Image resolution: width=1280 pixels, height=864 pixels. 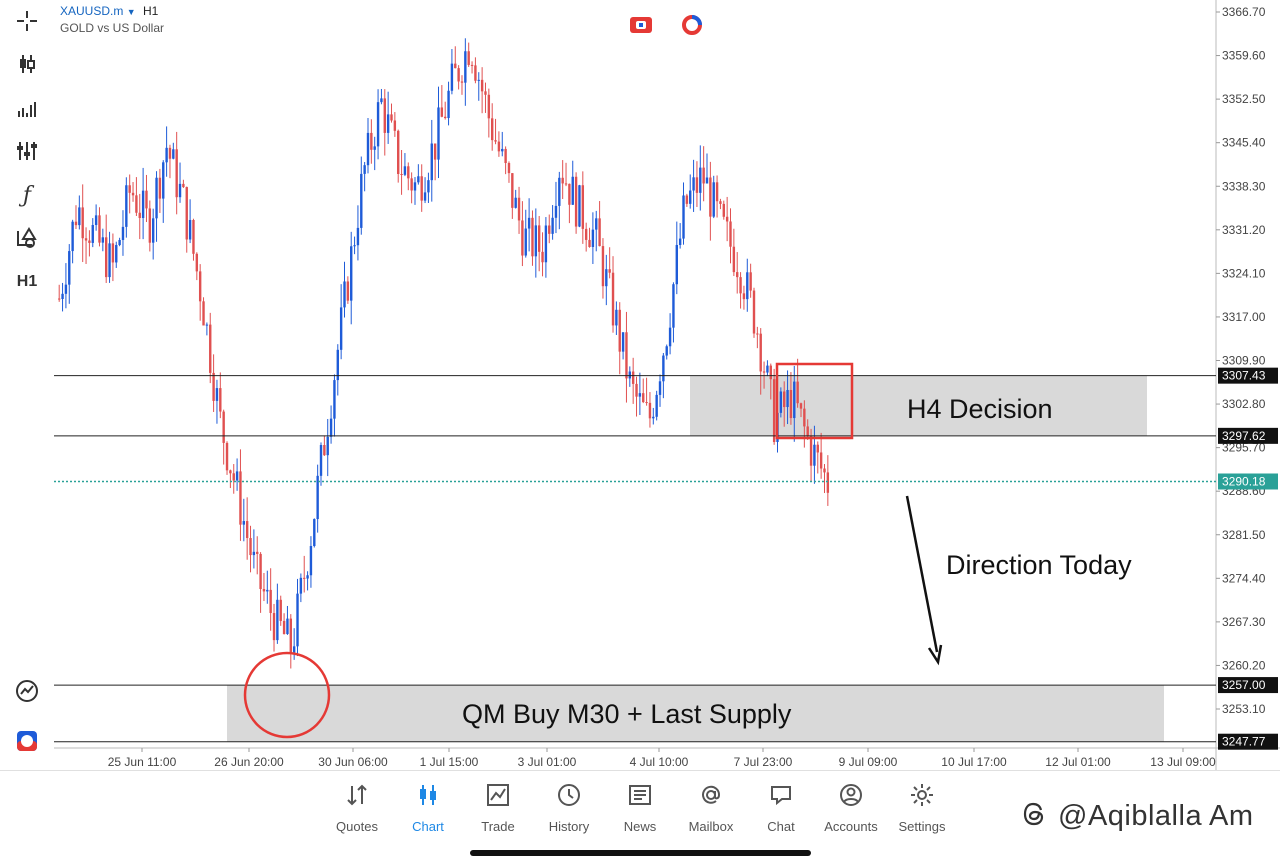 I want to click on candlestick-icon, so click(x=27, y=64).